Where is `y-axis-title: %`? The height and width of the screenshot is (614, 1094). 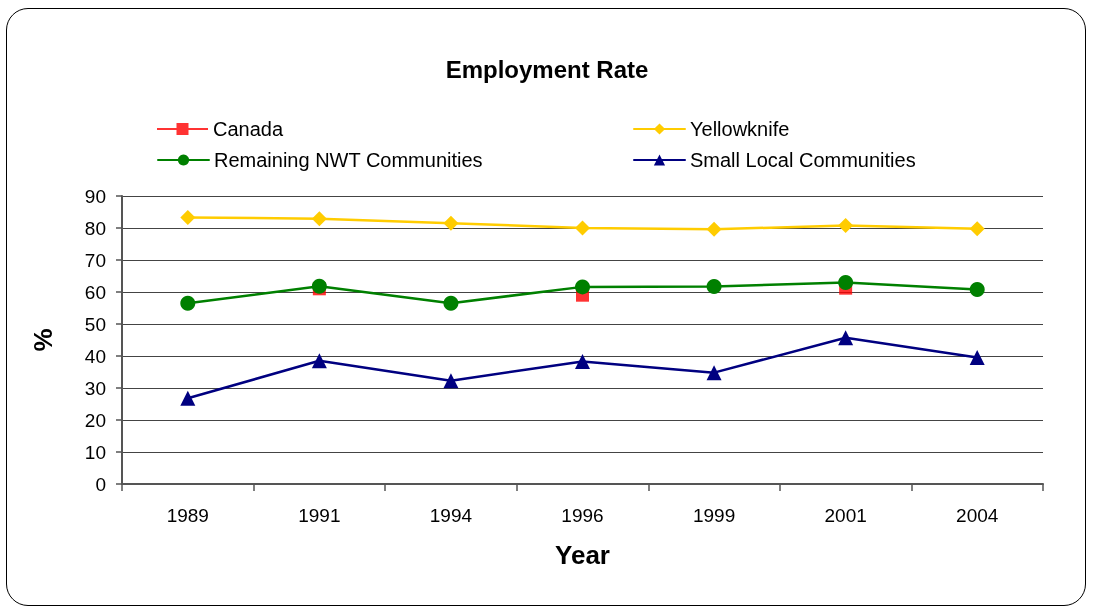
y-axis-title: % is located at coordinates (43, 340).